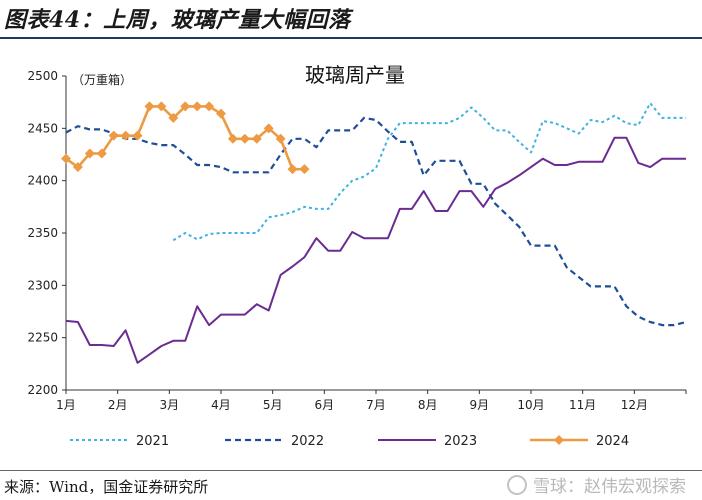  What do you see at coordinates (118, 405) in the screenshot?
I see `x-tick-label: 2月` at bounding box center [118, 405].